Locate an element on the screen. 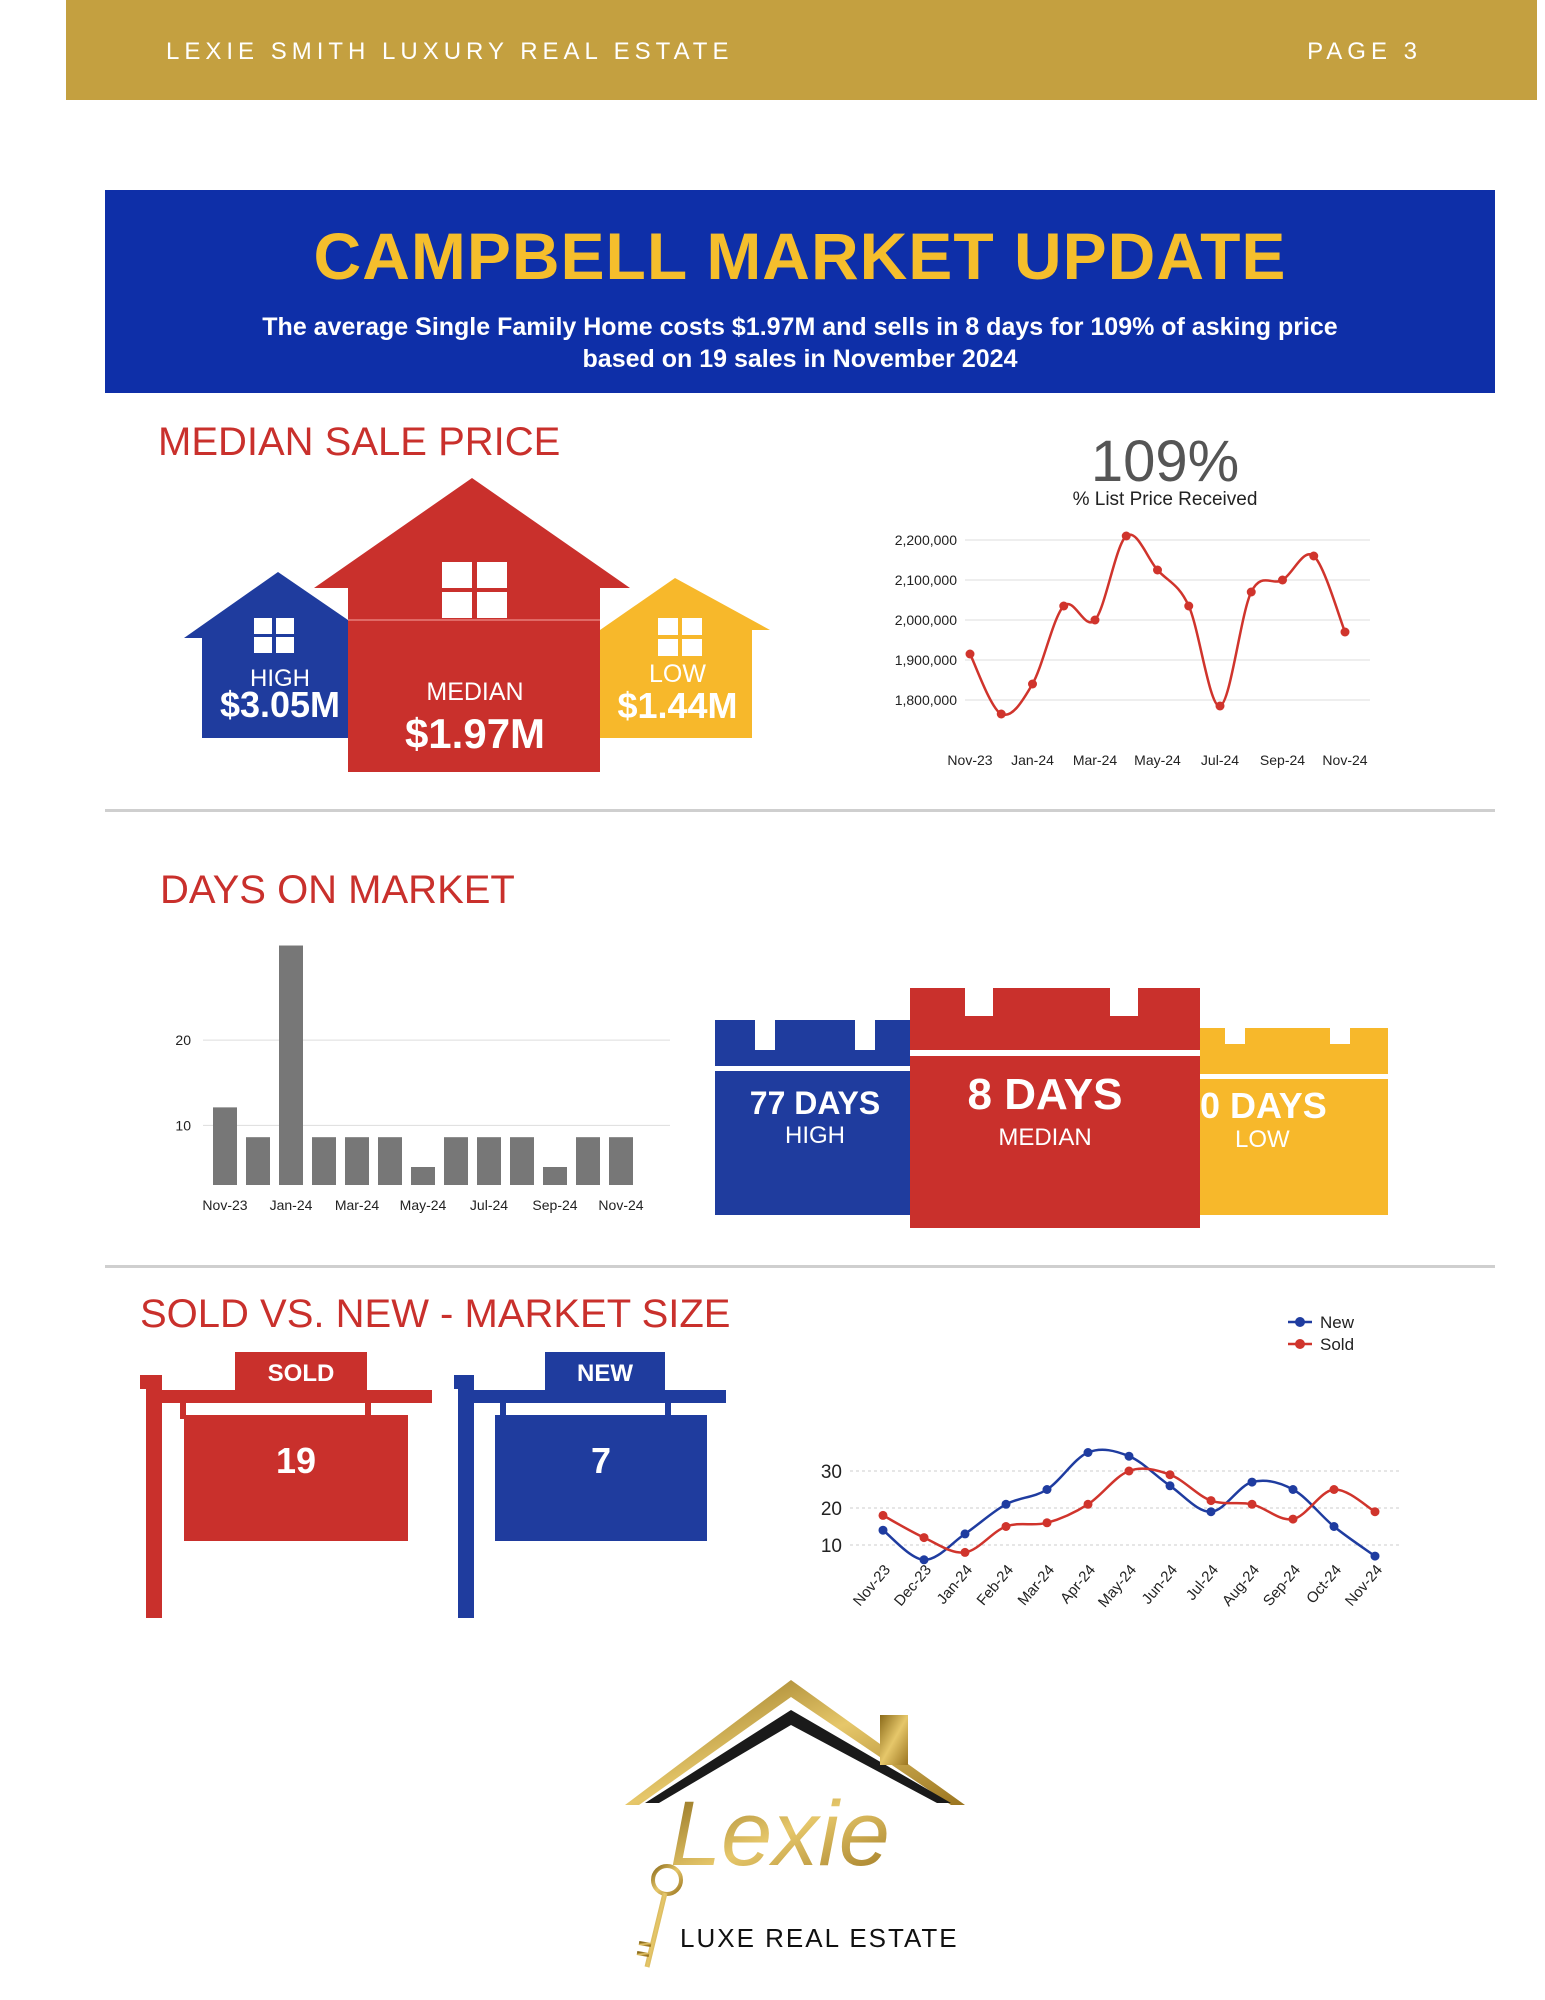  calendars-graphic is located at coordinates (1051, 1104).